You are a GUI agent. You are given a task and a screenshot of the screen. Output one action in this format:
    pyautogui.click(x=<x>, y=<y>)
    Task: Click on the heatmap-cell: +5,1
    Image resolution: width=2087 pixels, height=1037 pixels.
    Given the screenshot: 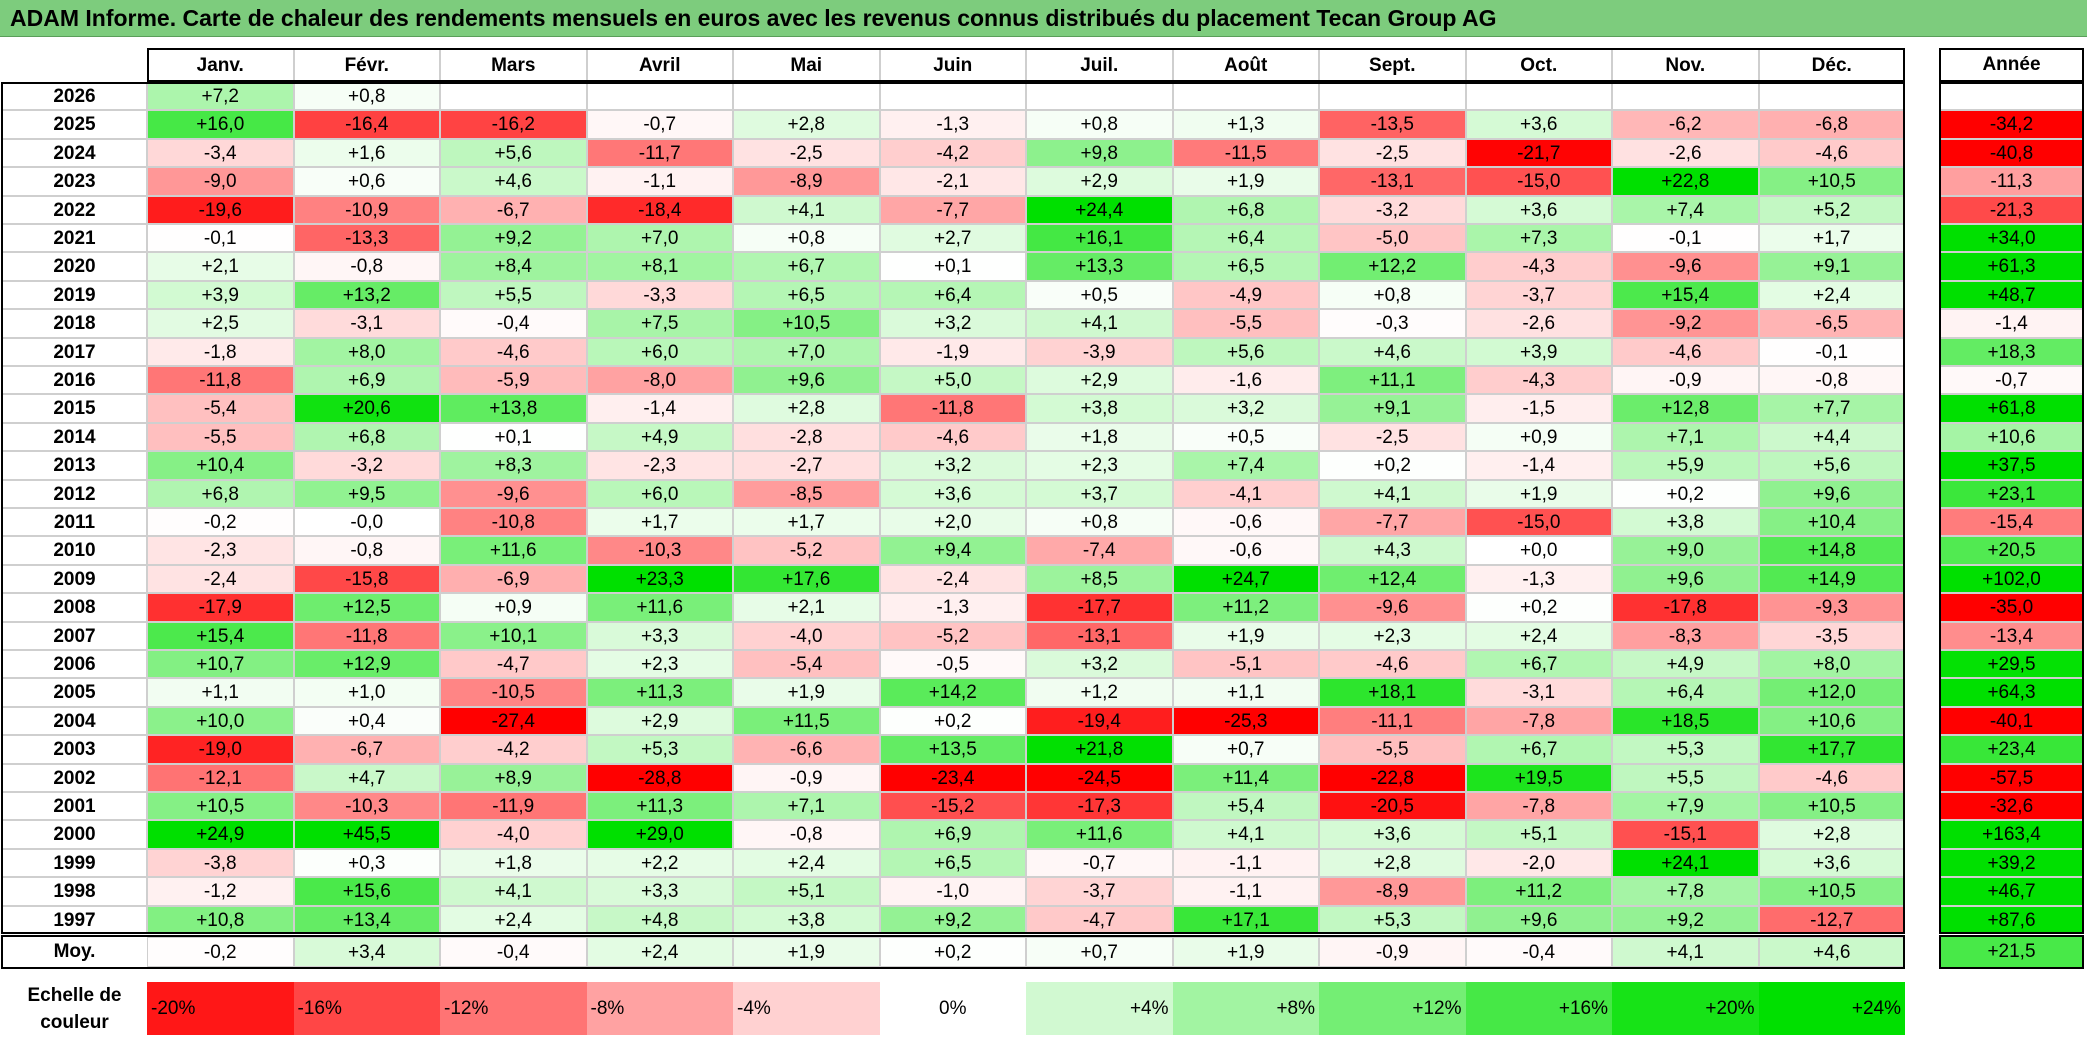 What is the action you would take?
    pyautogui.click(x=1538, y=834)
    